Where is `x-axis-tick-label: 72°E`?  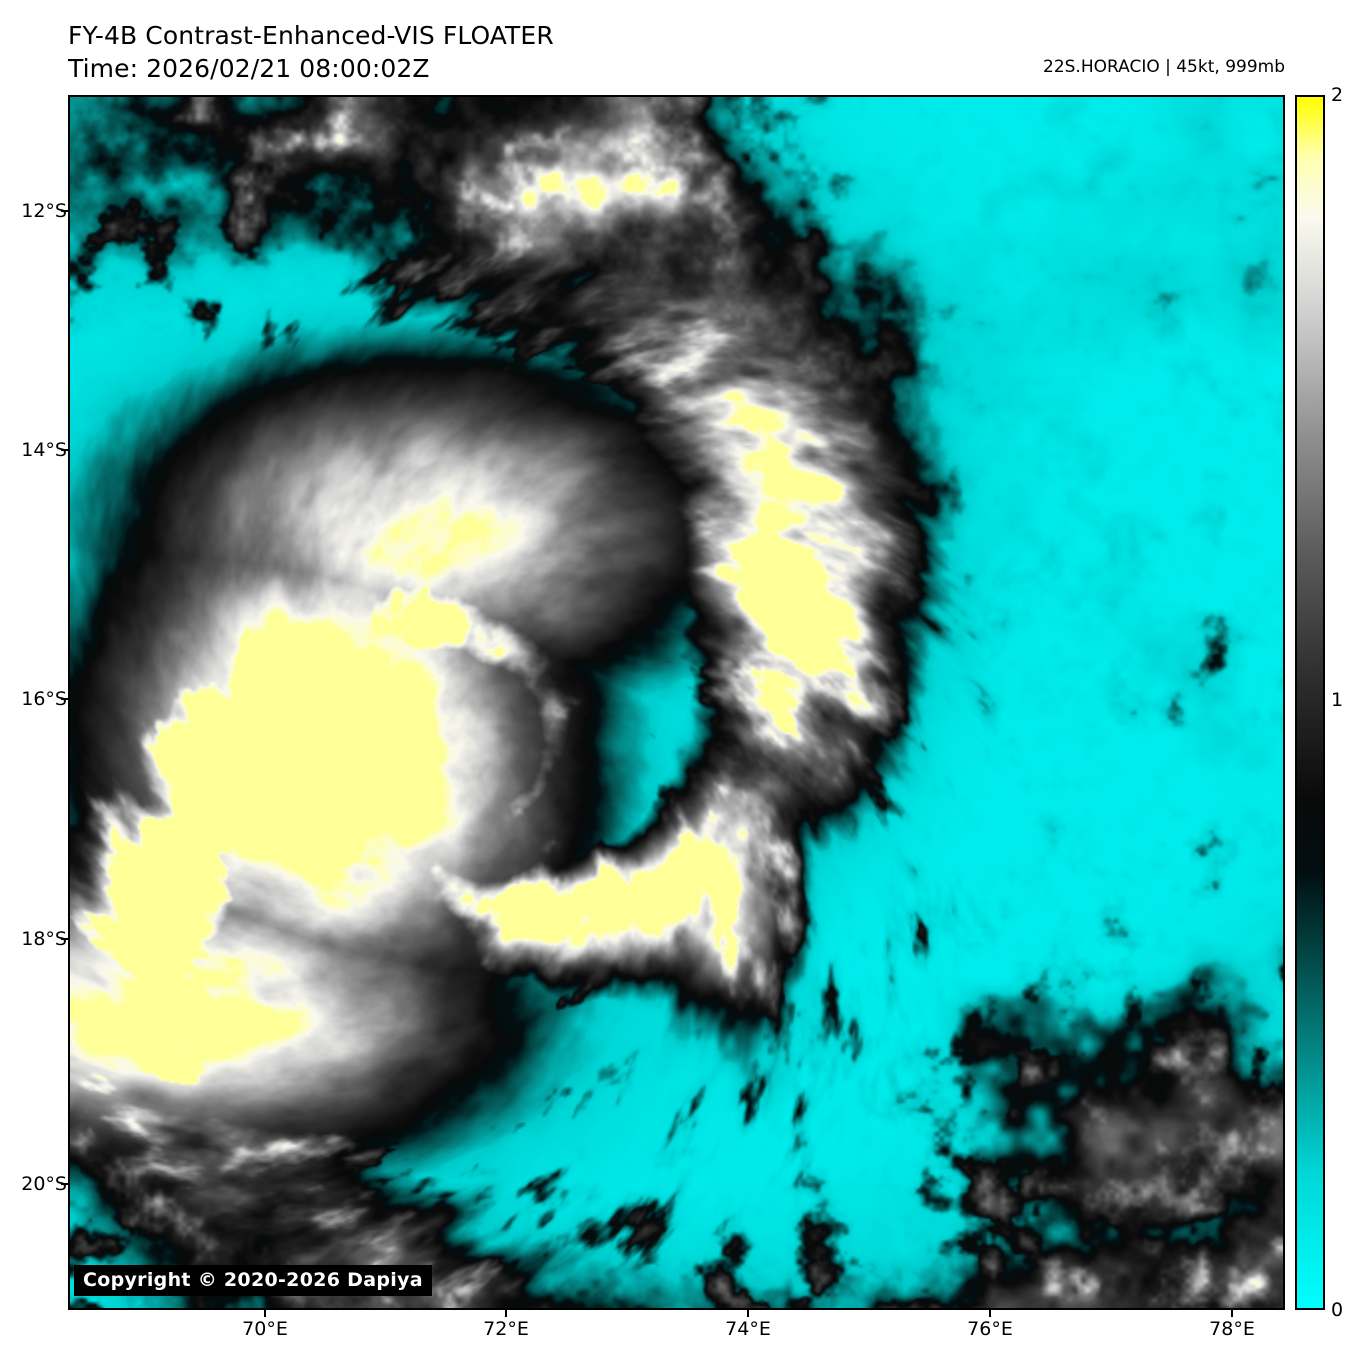 x-axis-tick-label: 72°E is located at coordinates (506, 1329).